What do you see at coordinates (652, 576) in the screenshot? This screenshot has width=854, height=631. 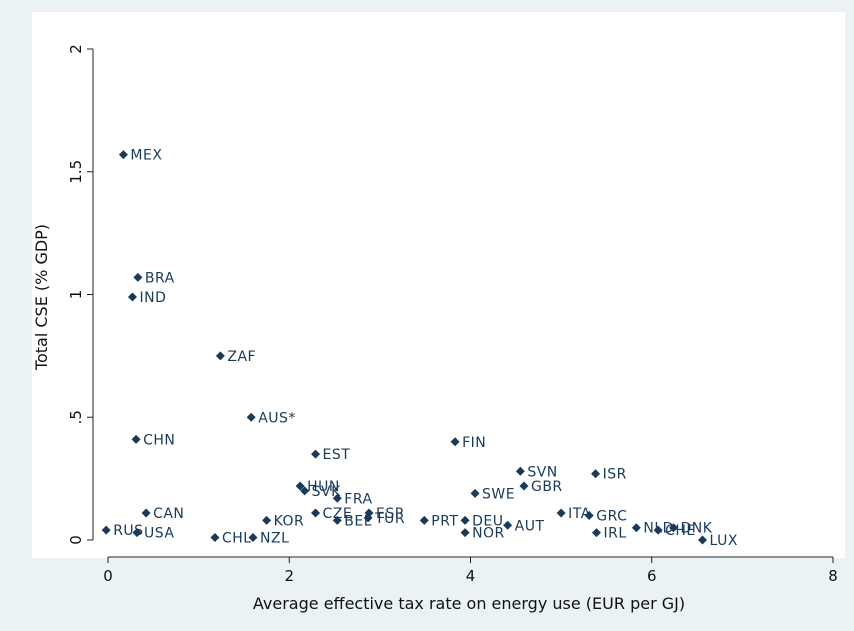 I see `x-tick-label: 6` at bounding box center [652, 576].